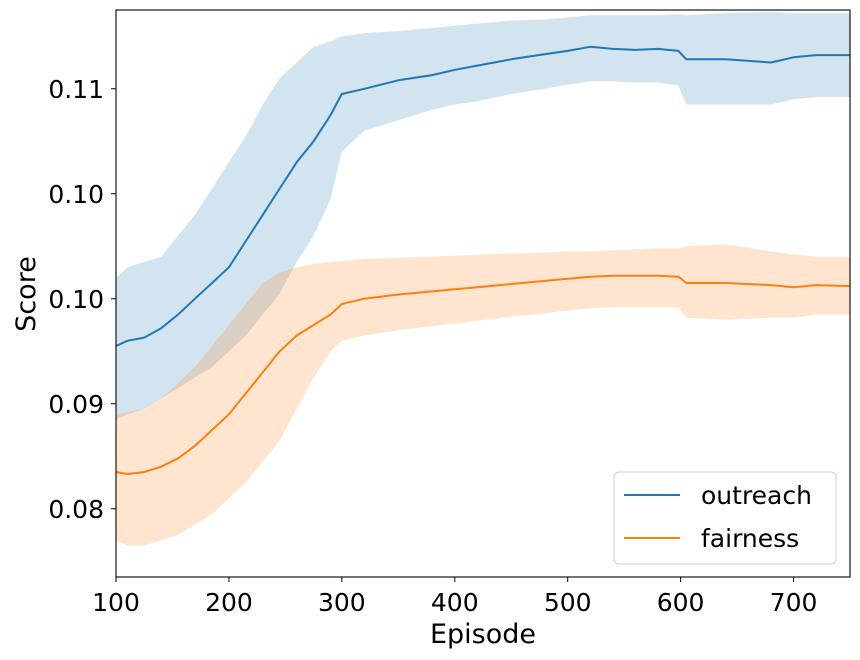  Describe the element at coordinates (76, 404) in the screenshot. I see `y-tick-label: 0.09` at that location.